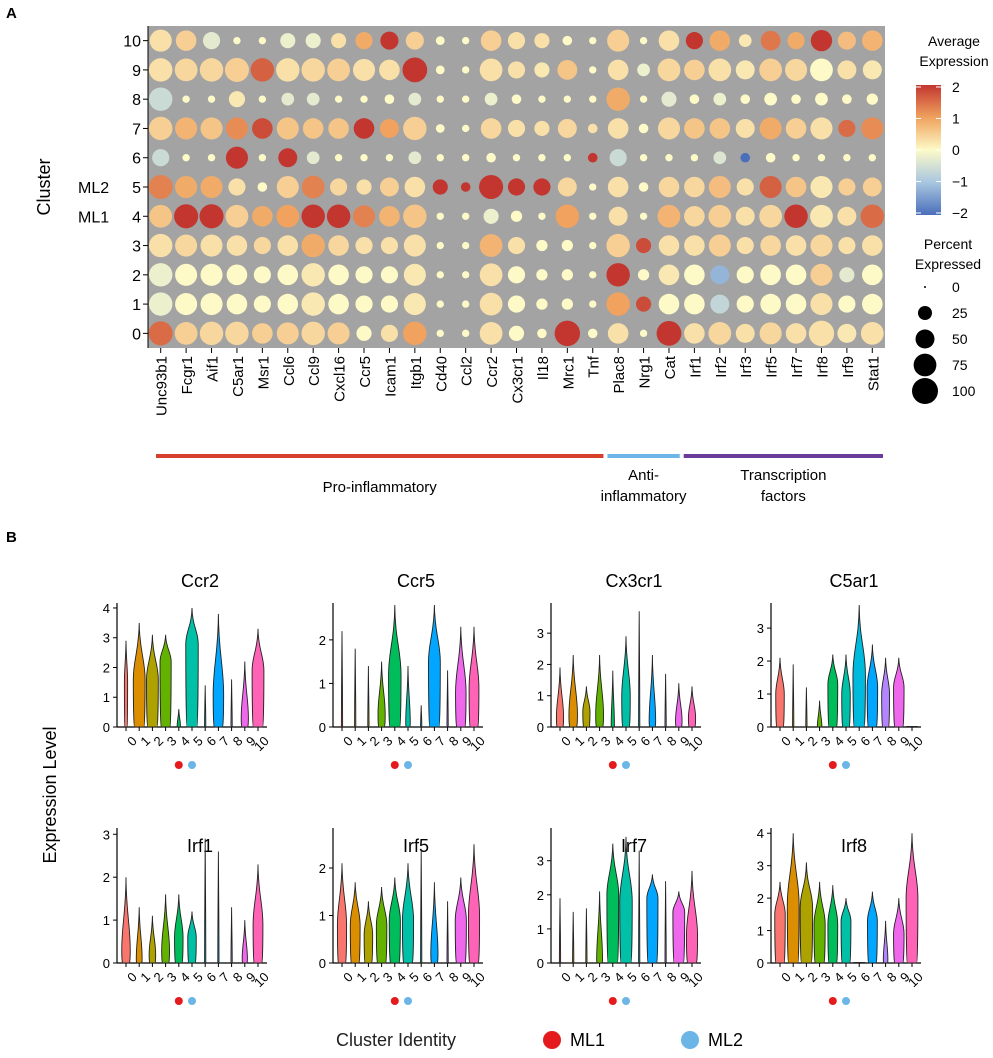  I want to click on violin-x-tick-label: 2, so click(375, 741).